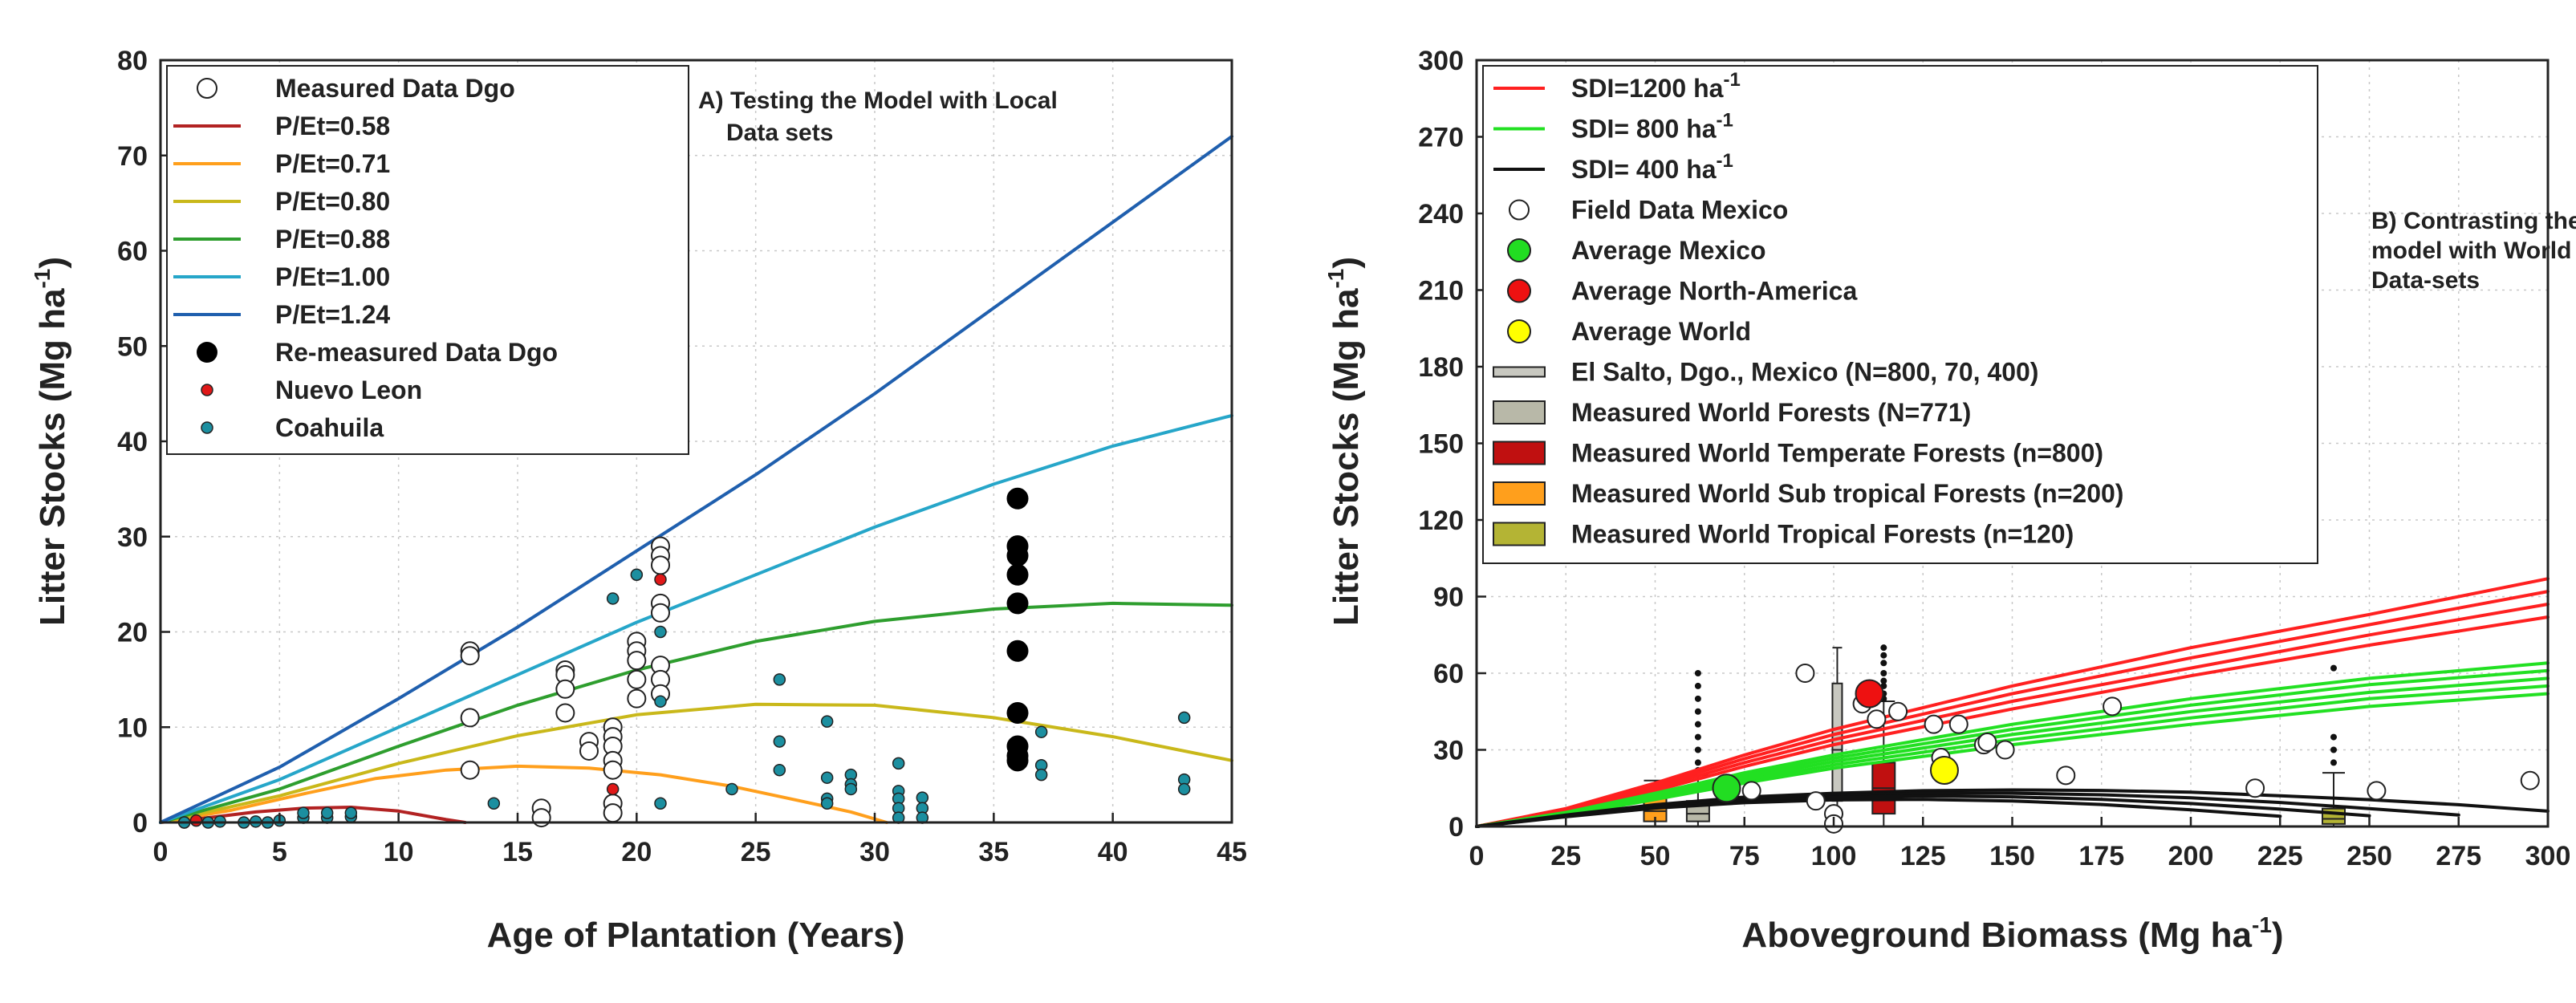 The height and width of the screenshot is (1003, 2576). What do you see at coordinates (132, 633) in the screenshot?
I see `a-y-tick-label: 20` at bounding box center [132, 633].